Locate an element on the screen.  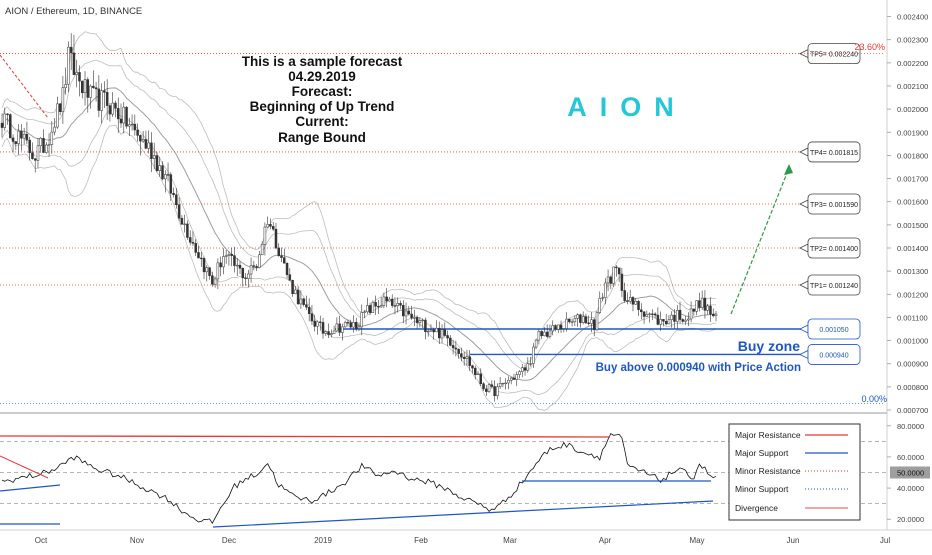
time-label-apr: Apr is located at coordinates (605, 540).